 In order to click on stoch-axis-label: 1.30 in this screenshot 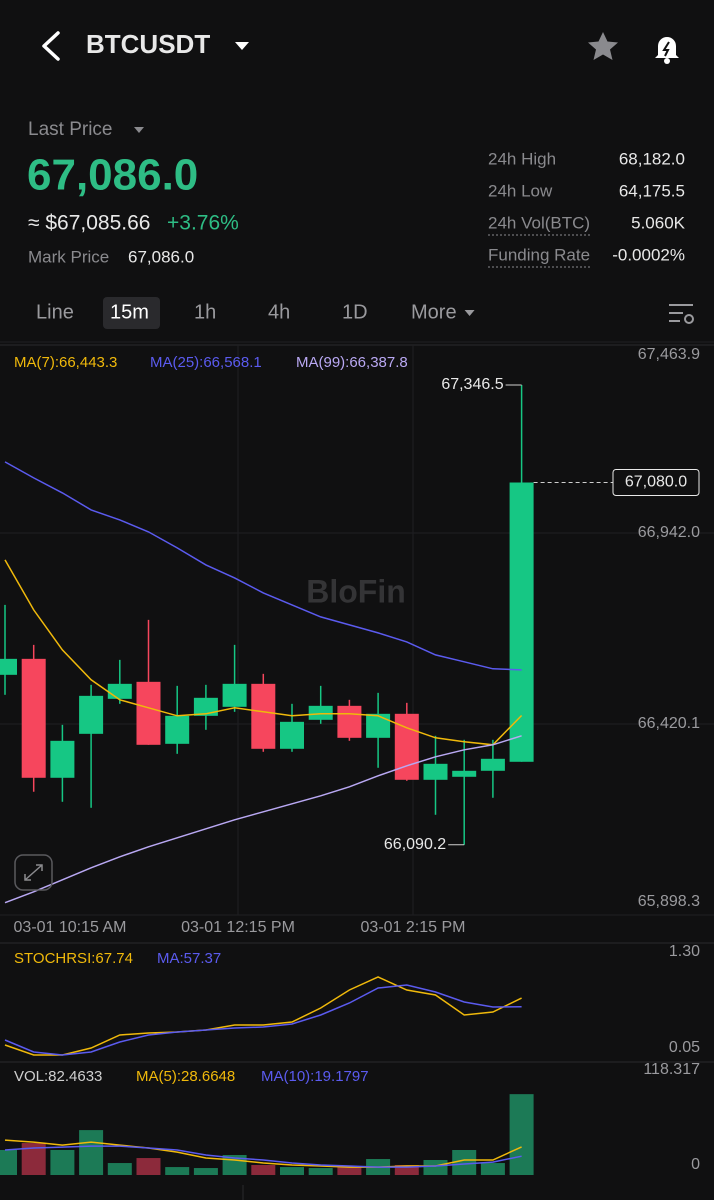, I will do `click(684, 951)`.